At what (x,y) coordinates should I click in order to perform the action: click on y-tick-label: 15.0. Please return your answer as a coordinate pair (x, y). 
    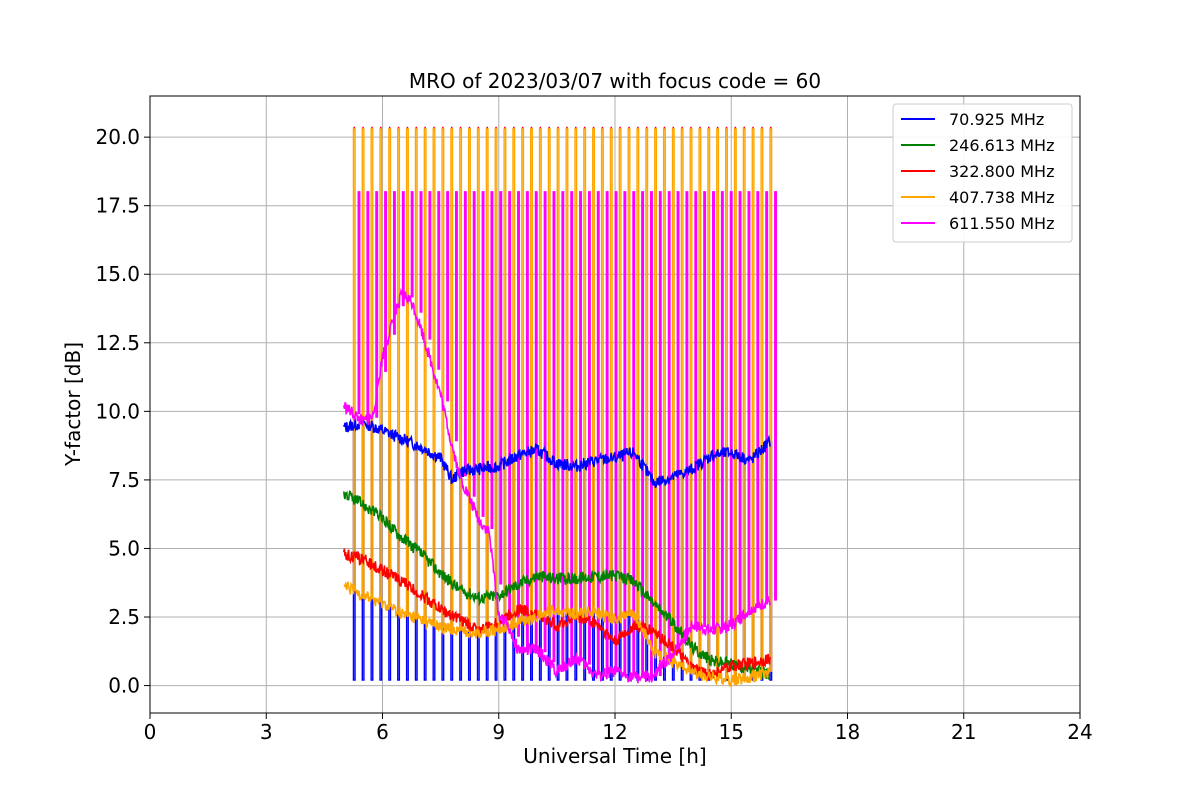
    Looking at the image, I should click on (117, 274).